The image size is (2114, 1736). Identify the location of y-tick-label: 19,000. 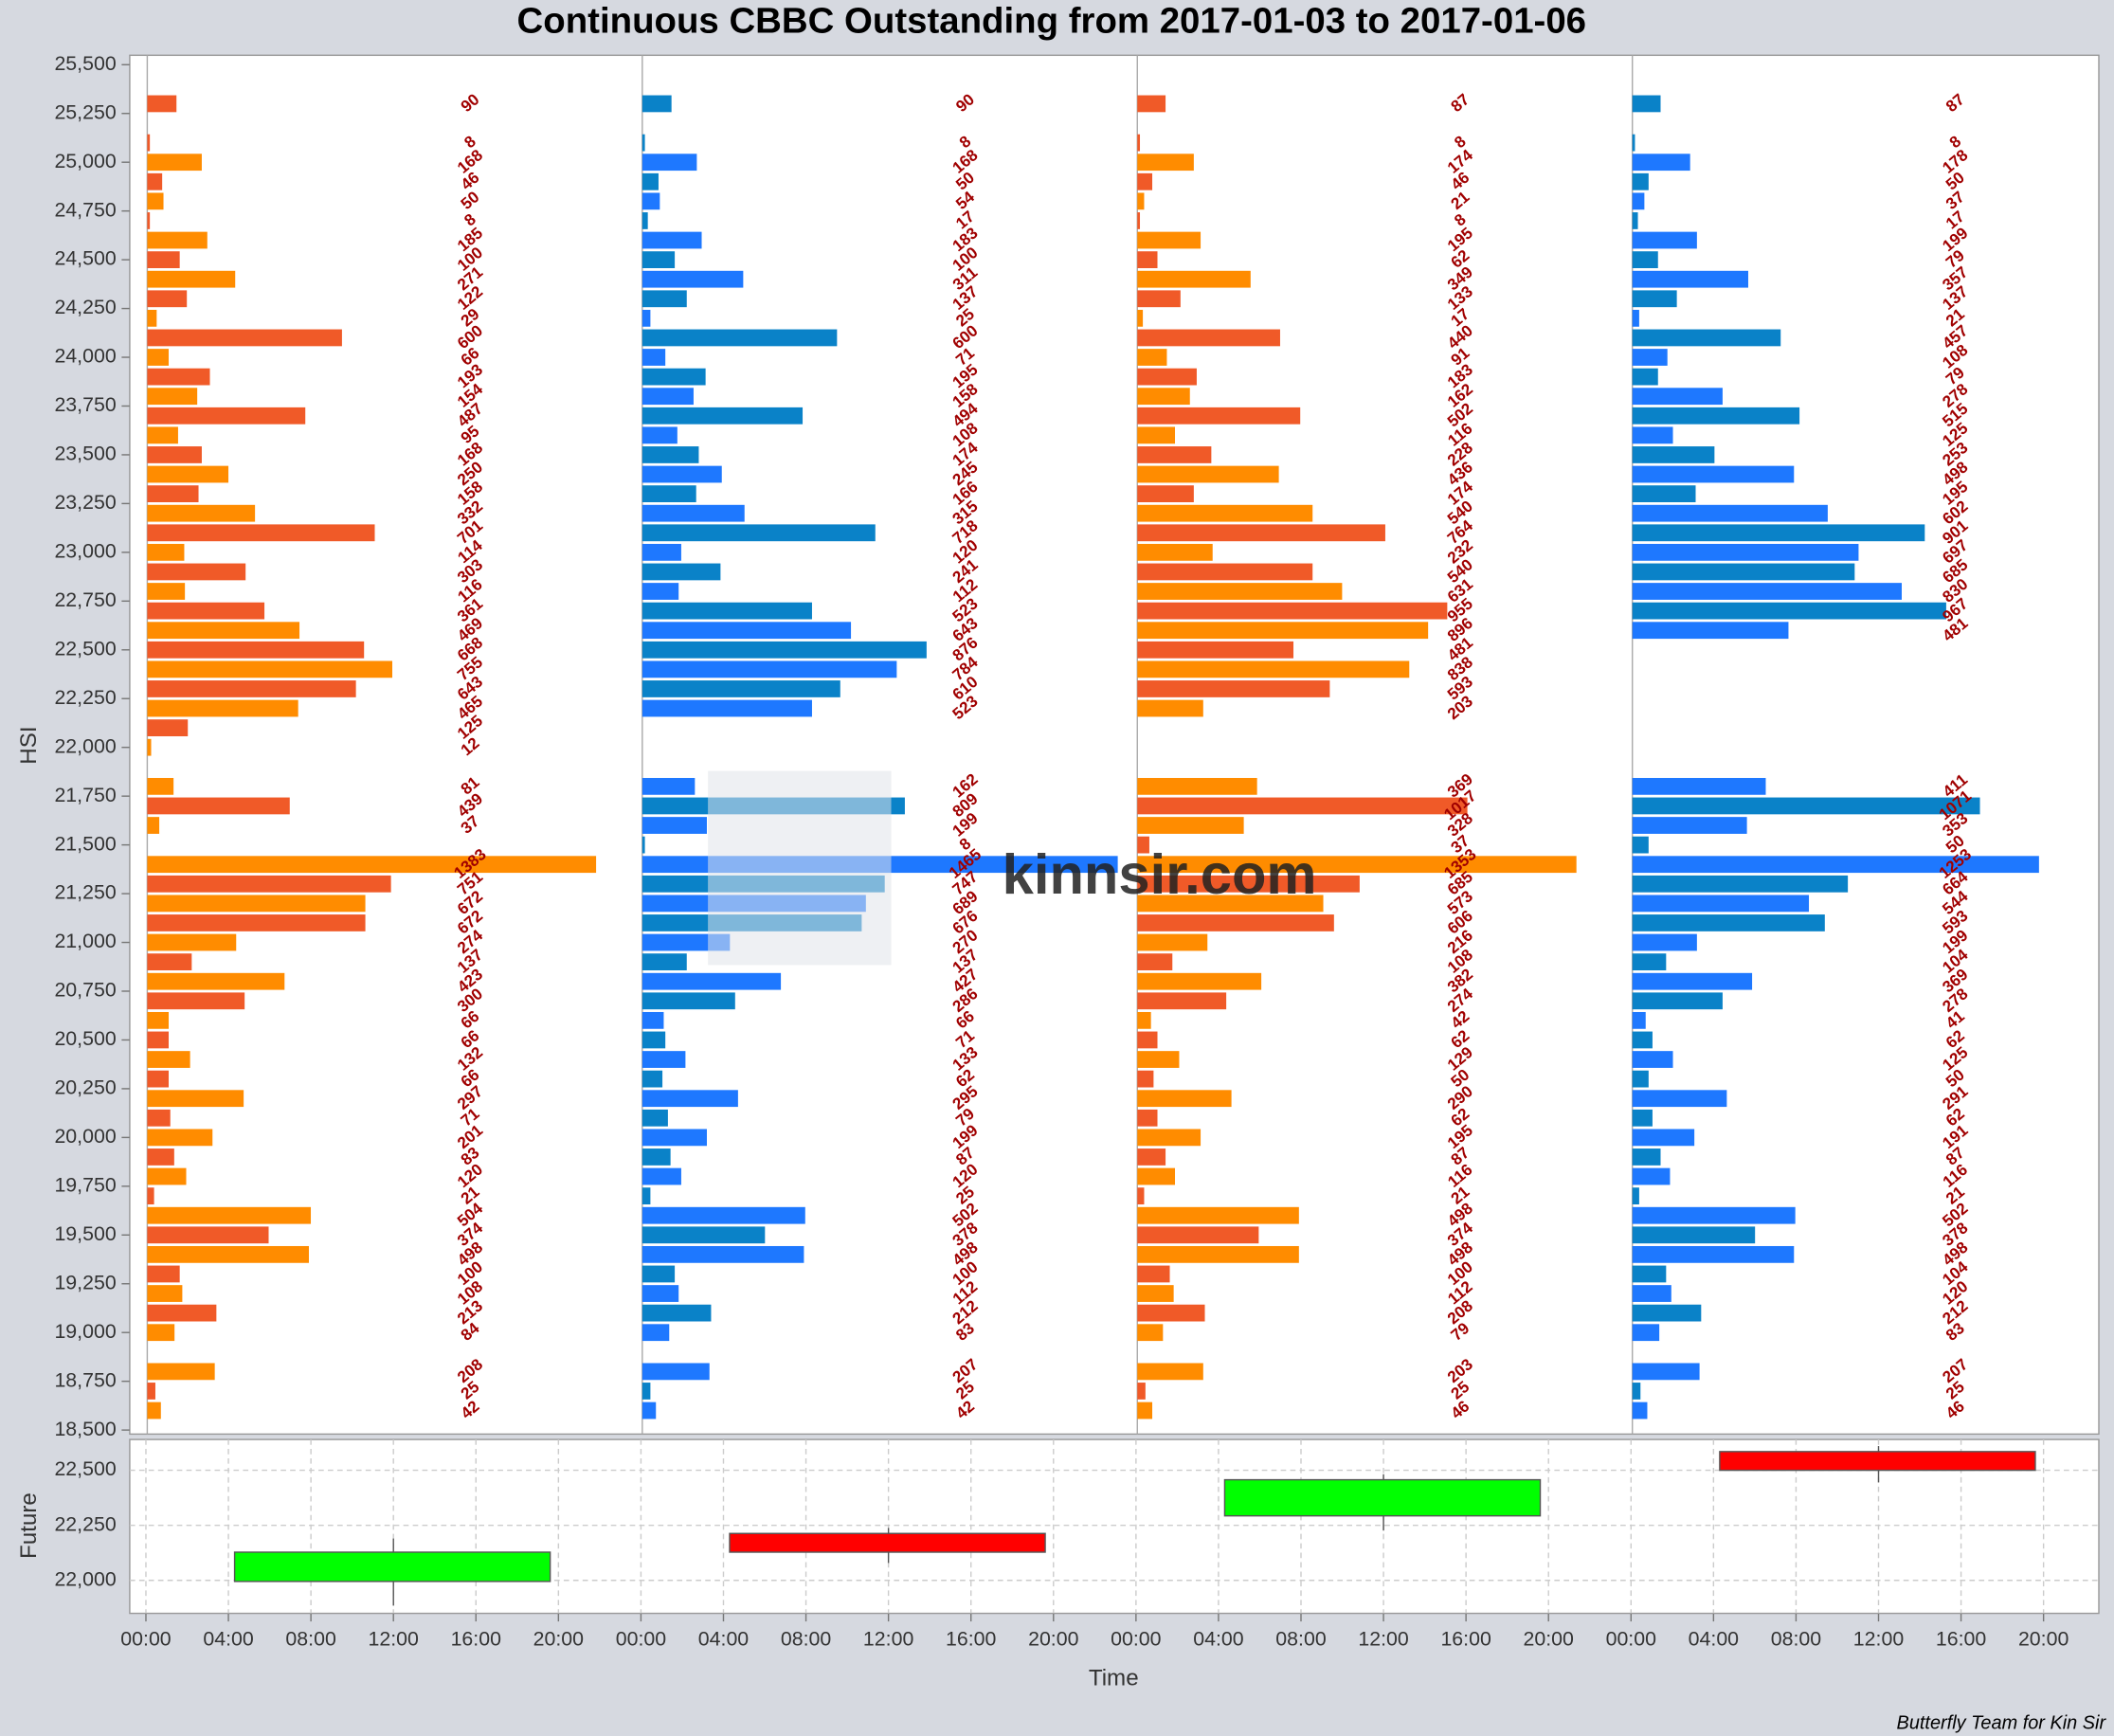
(85, 1331).